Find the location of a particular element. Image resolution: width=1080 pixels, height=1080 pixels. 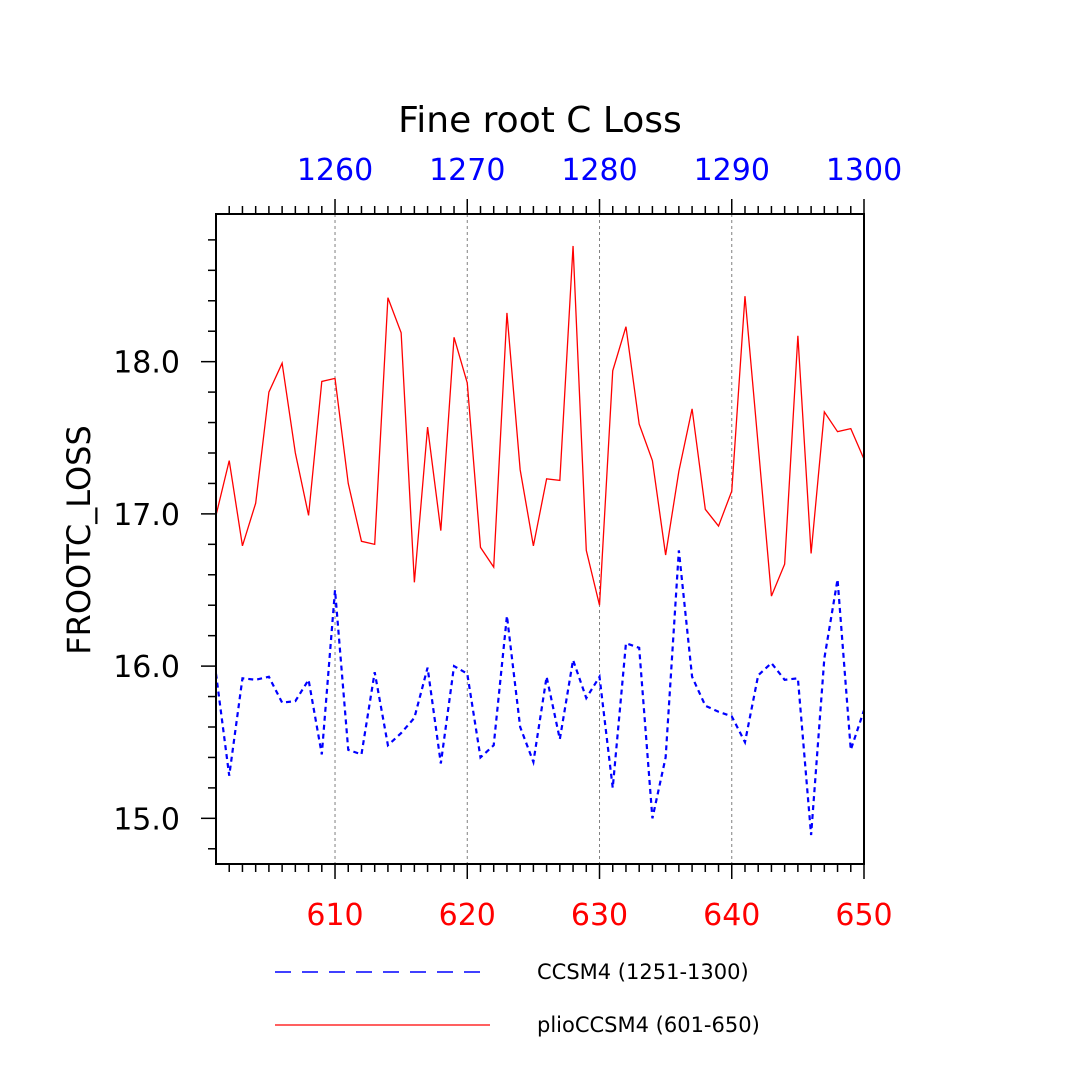

y-axis: 15.0 16.0 17.0 18.0 is located at coordinates (164, 544).